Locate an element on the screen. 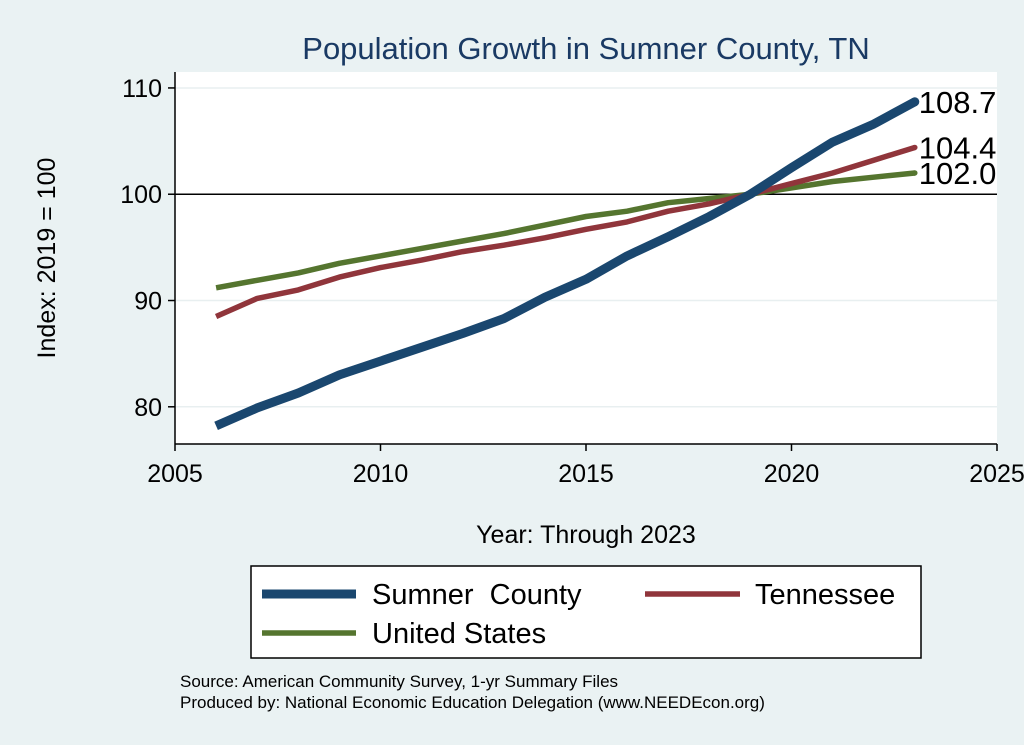 Image resolution: width=1024 pixels, height=745 pixels. legend-label-united-states: United States is located at coordinates (459, 634).